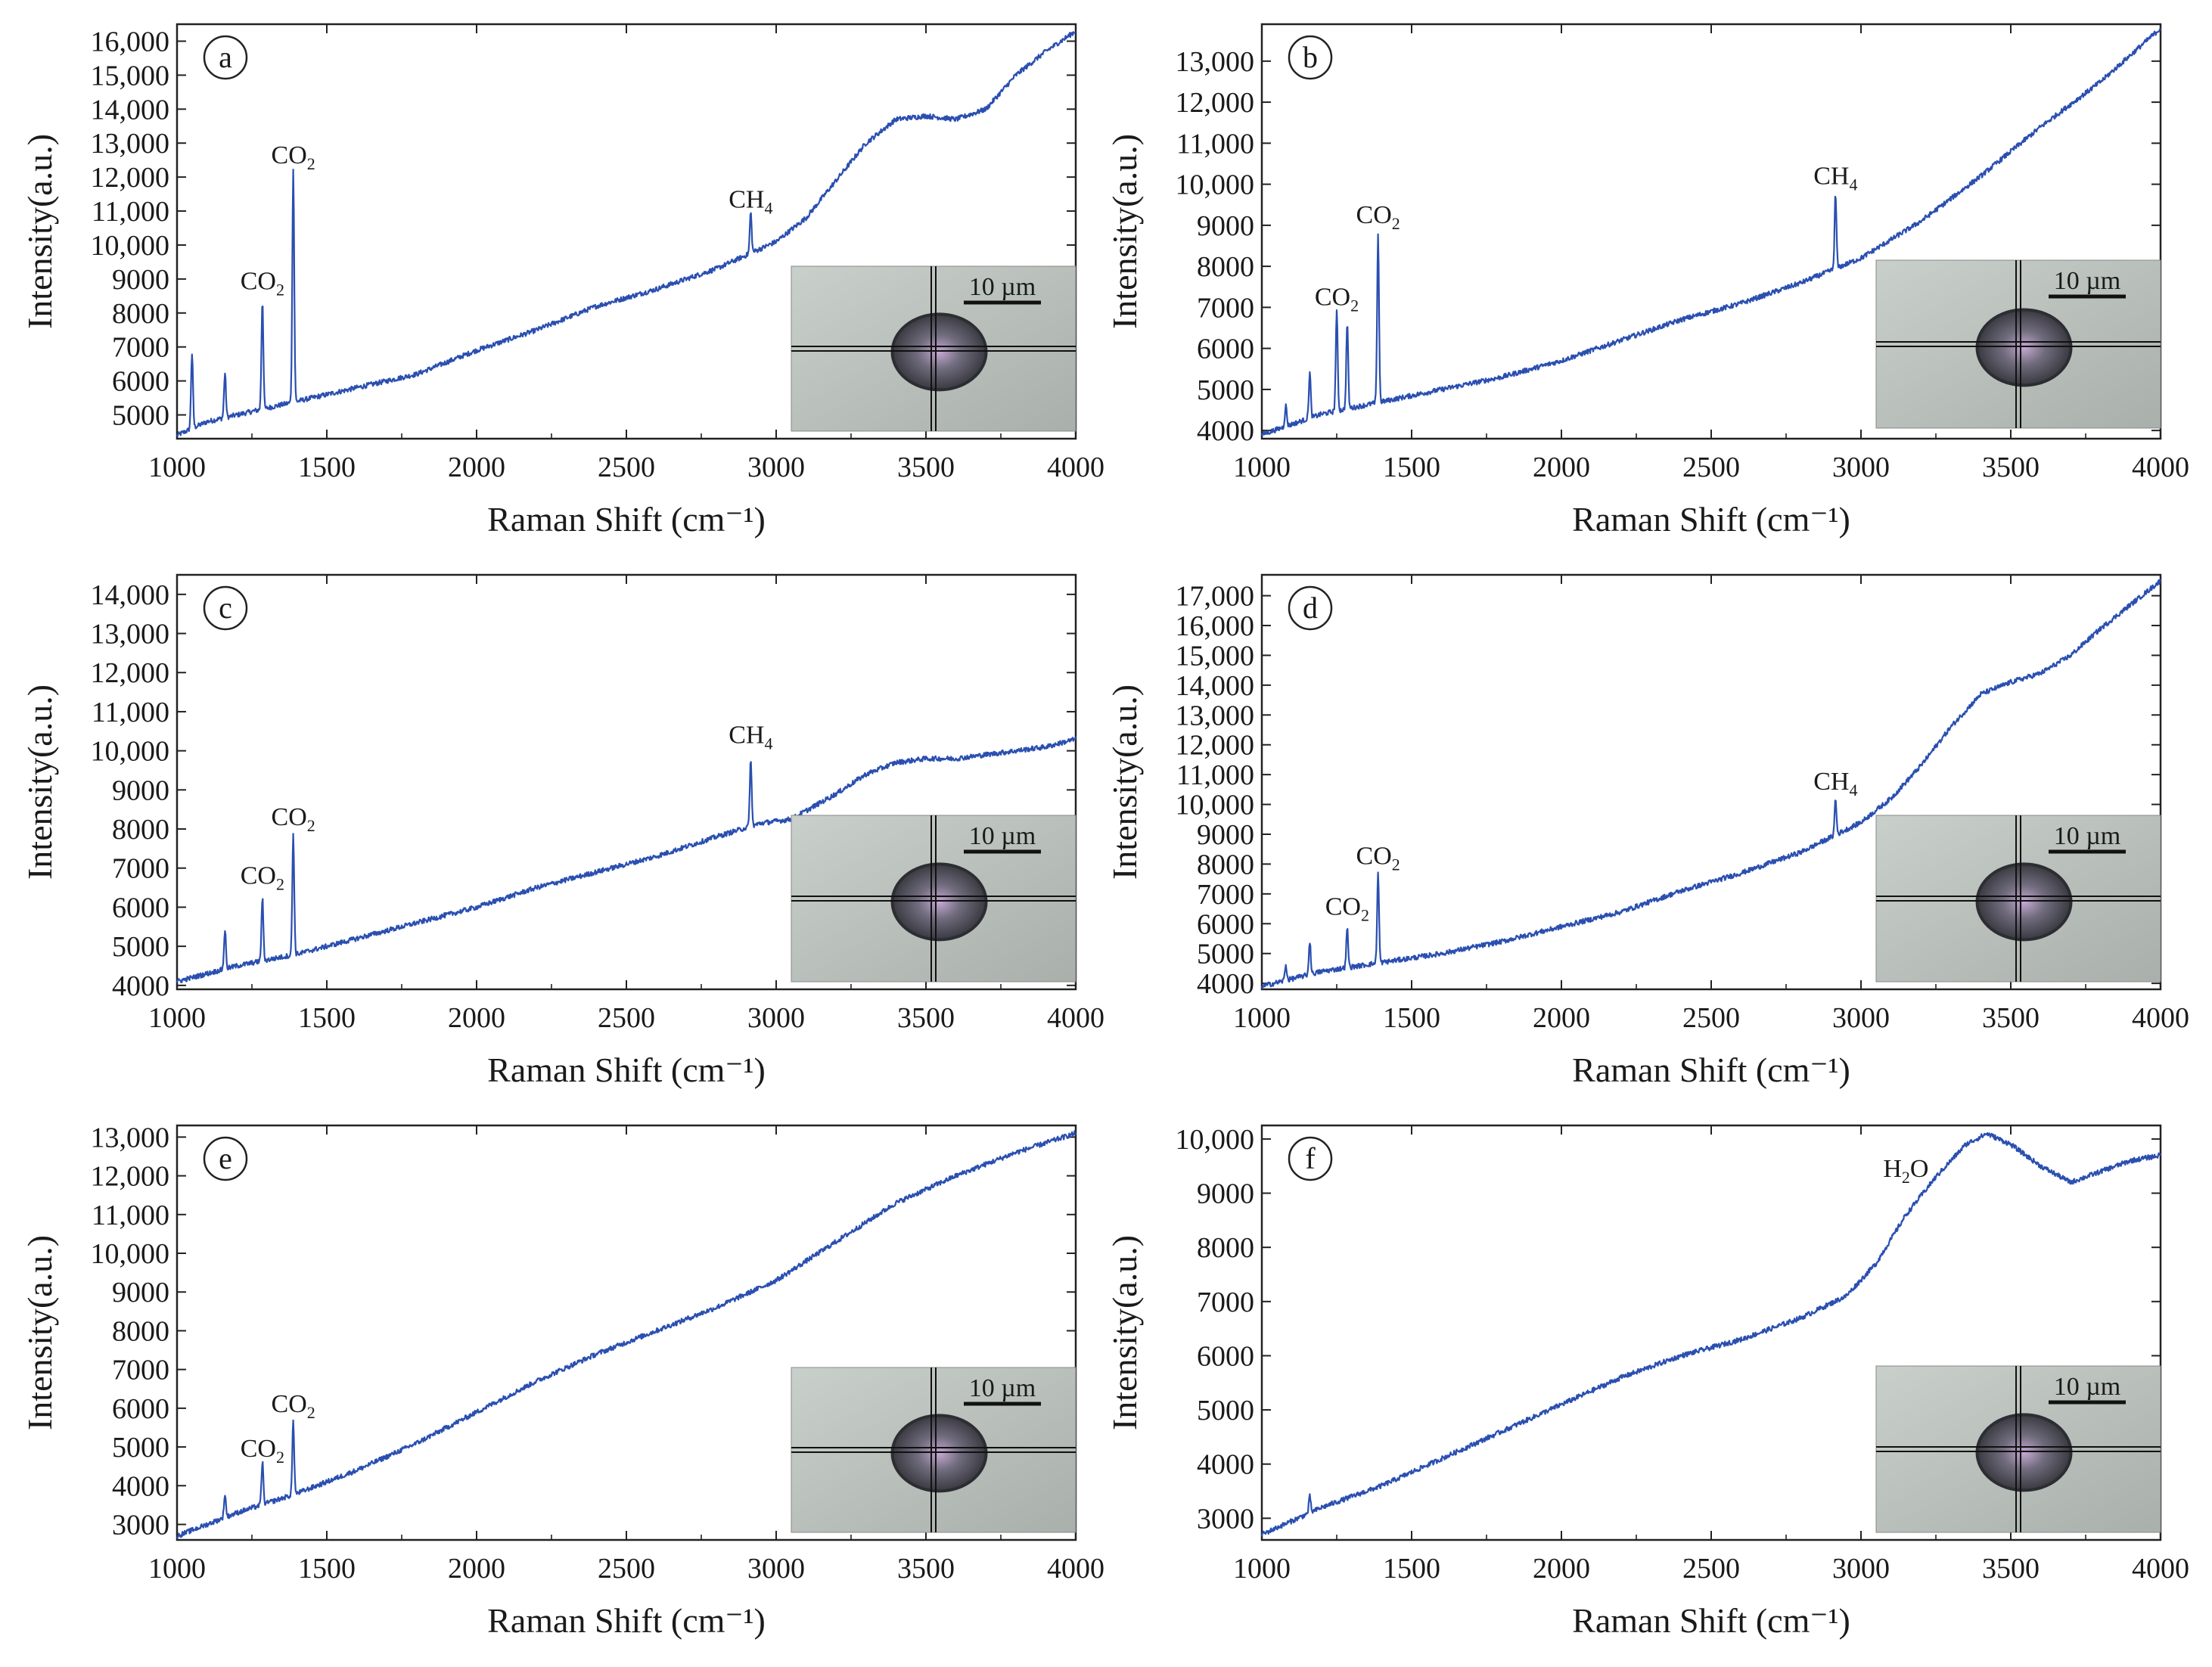  What do you see at coordinates (39, 1332) in the screenshot?
I see `y-axis-title: Intensity(a.u.)` at bounding box center [39, 1332].